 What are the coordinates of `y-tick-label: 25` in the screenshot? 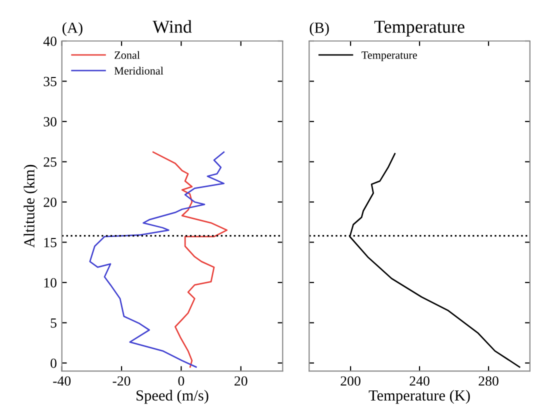 It's located at (50, 162).